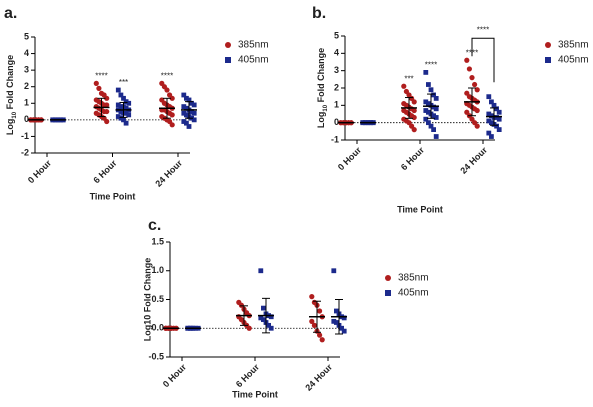  I want to click on comparison-label: ****, so click(483, 29).